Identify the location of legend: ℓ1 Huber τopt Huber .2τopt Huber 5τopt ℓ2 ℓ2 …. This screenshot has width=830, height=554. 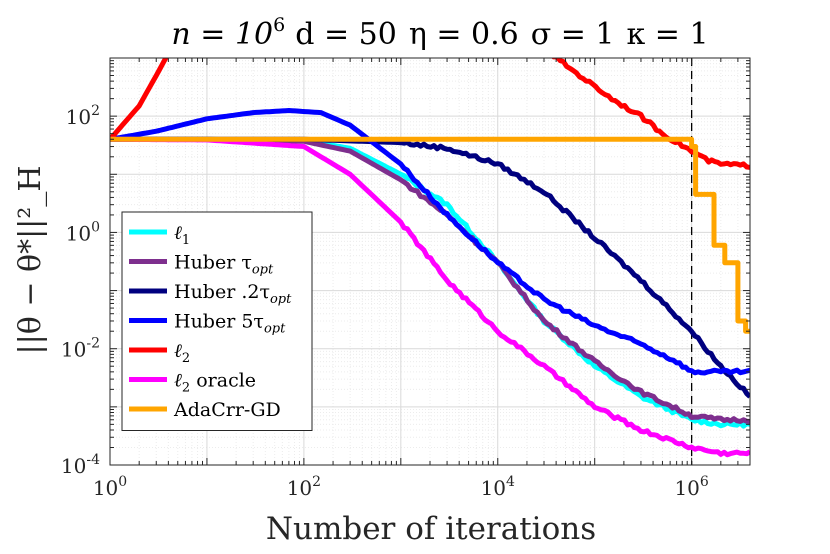
(217, 321).